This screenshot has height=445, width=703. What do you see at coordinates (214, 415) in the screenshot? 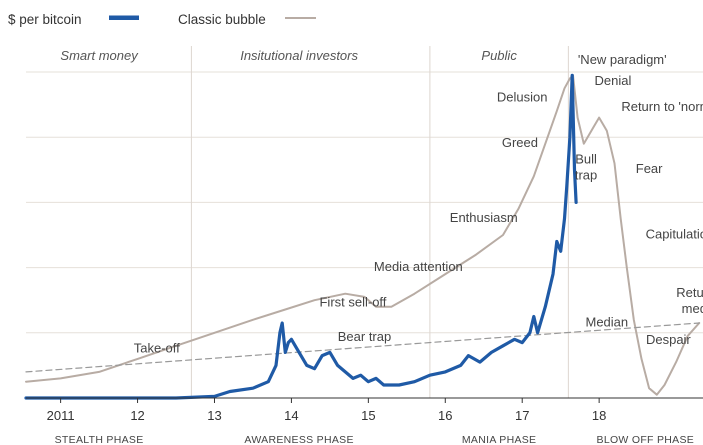
I see `x-tick-label-2: 13` at bounding box center [214, 415].